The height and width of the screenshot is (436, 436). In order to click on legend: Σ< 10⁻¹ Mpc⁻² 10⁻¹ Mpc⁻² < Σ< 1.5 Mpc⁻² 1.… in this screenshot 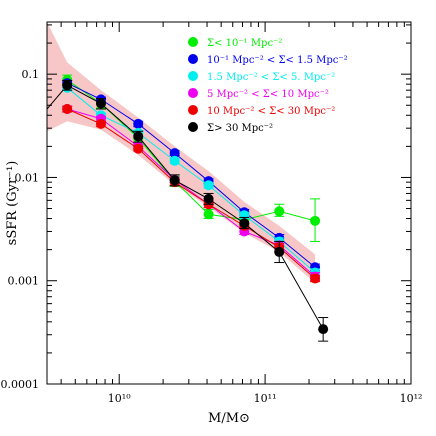, I will do `click(268, 85)`.